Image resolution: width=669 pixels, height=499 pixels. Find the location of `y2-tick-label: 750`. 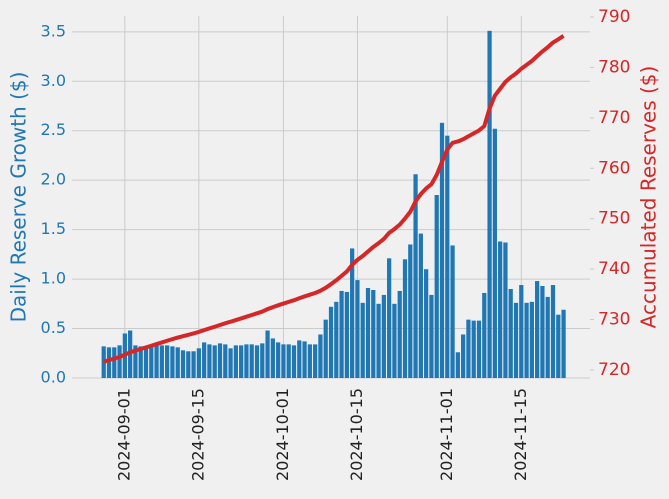

y2-tick-label: 750 is located at coordinates (614, 219).